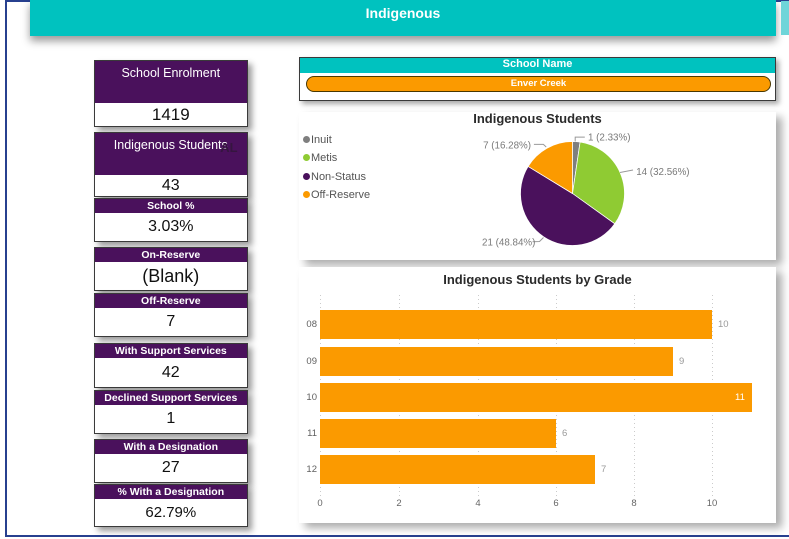 This screenshot has width=789, height=539. What do you see at coordinates (508, 243) in the screenshot?
I see `svg-text: 21 (48.84%)` at bounding box center [508, 243].